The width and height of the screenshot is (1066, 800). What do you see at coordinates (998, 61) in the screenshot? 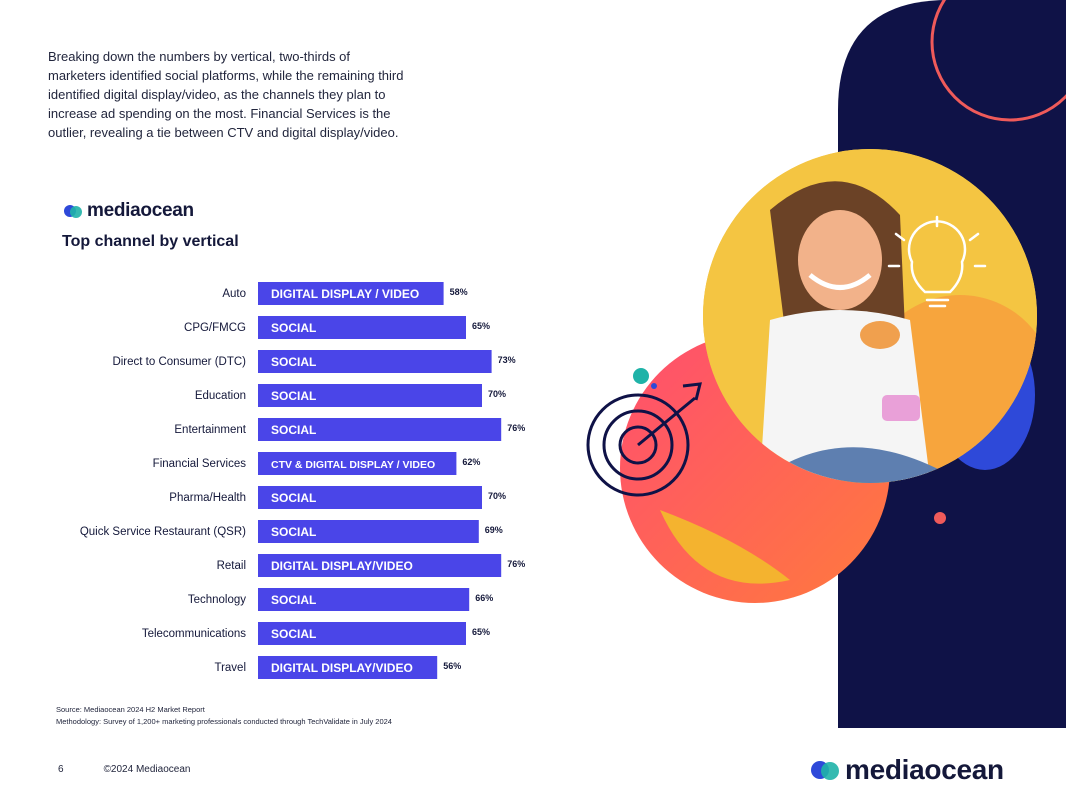
I see `coral-ring` at bounding box center [998, 61].